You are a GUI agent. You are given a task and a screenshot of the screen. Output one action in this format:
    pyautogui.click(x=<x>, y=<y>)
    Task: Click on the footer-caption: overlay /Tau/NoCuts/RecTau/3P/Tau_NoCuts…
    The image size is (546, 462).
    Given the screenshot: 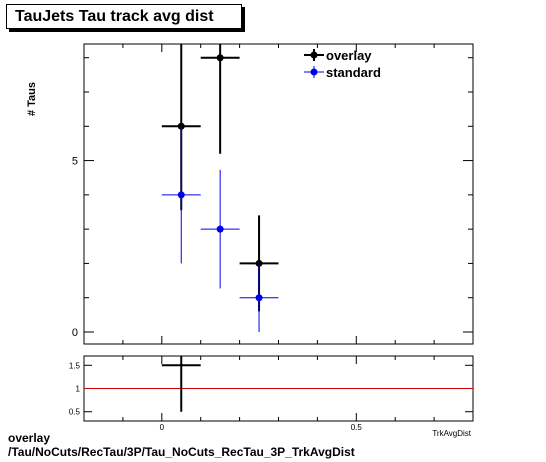 What is the action you would take?
    pyautogui.click(x=181, y=445)
    